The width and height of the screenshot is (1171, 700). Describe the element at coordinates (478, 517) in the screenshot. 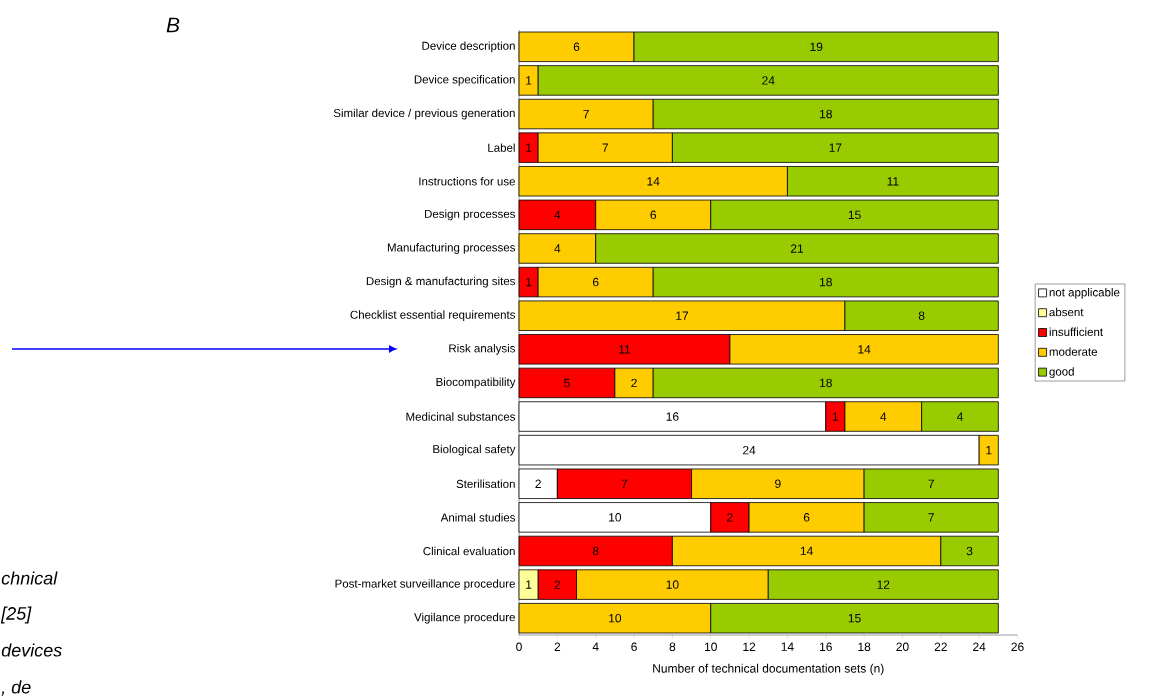

I see `y-tick-label: Animal studies` at that location.